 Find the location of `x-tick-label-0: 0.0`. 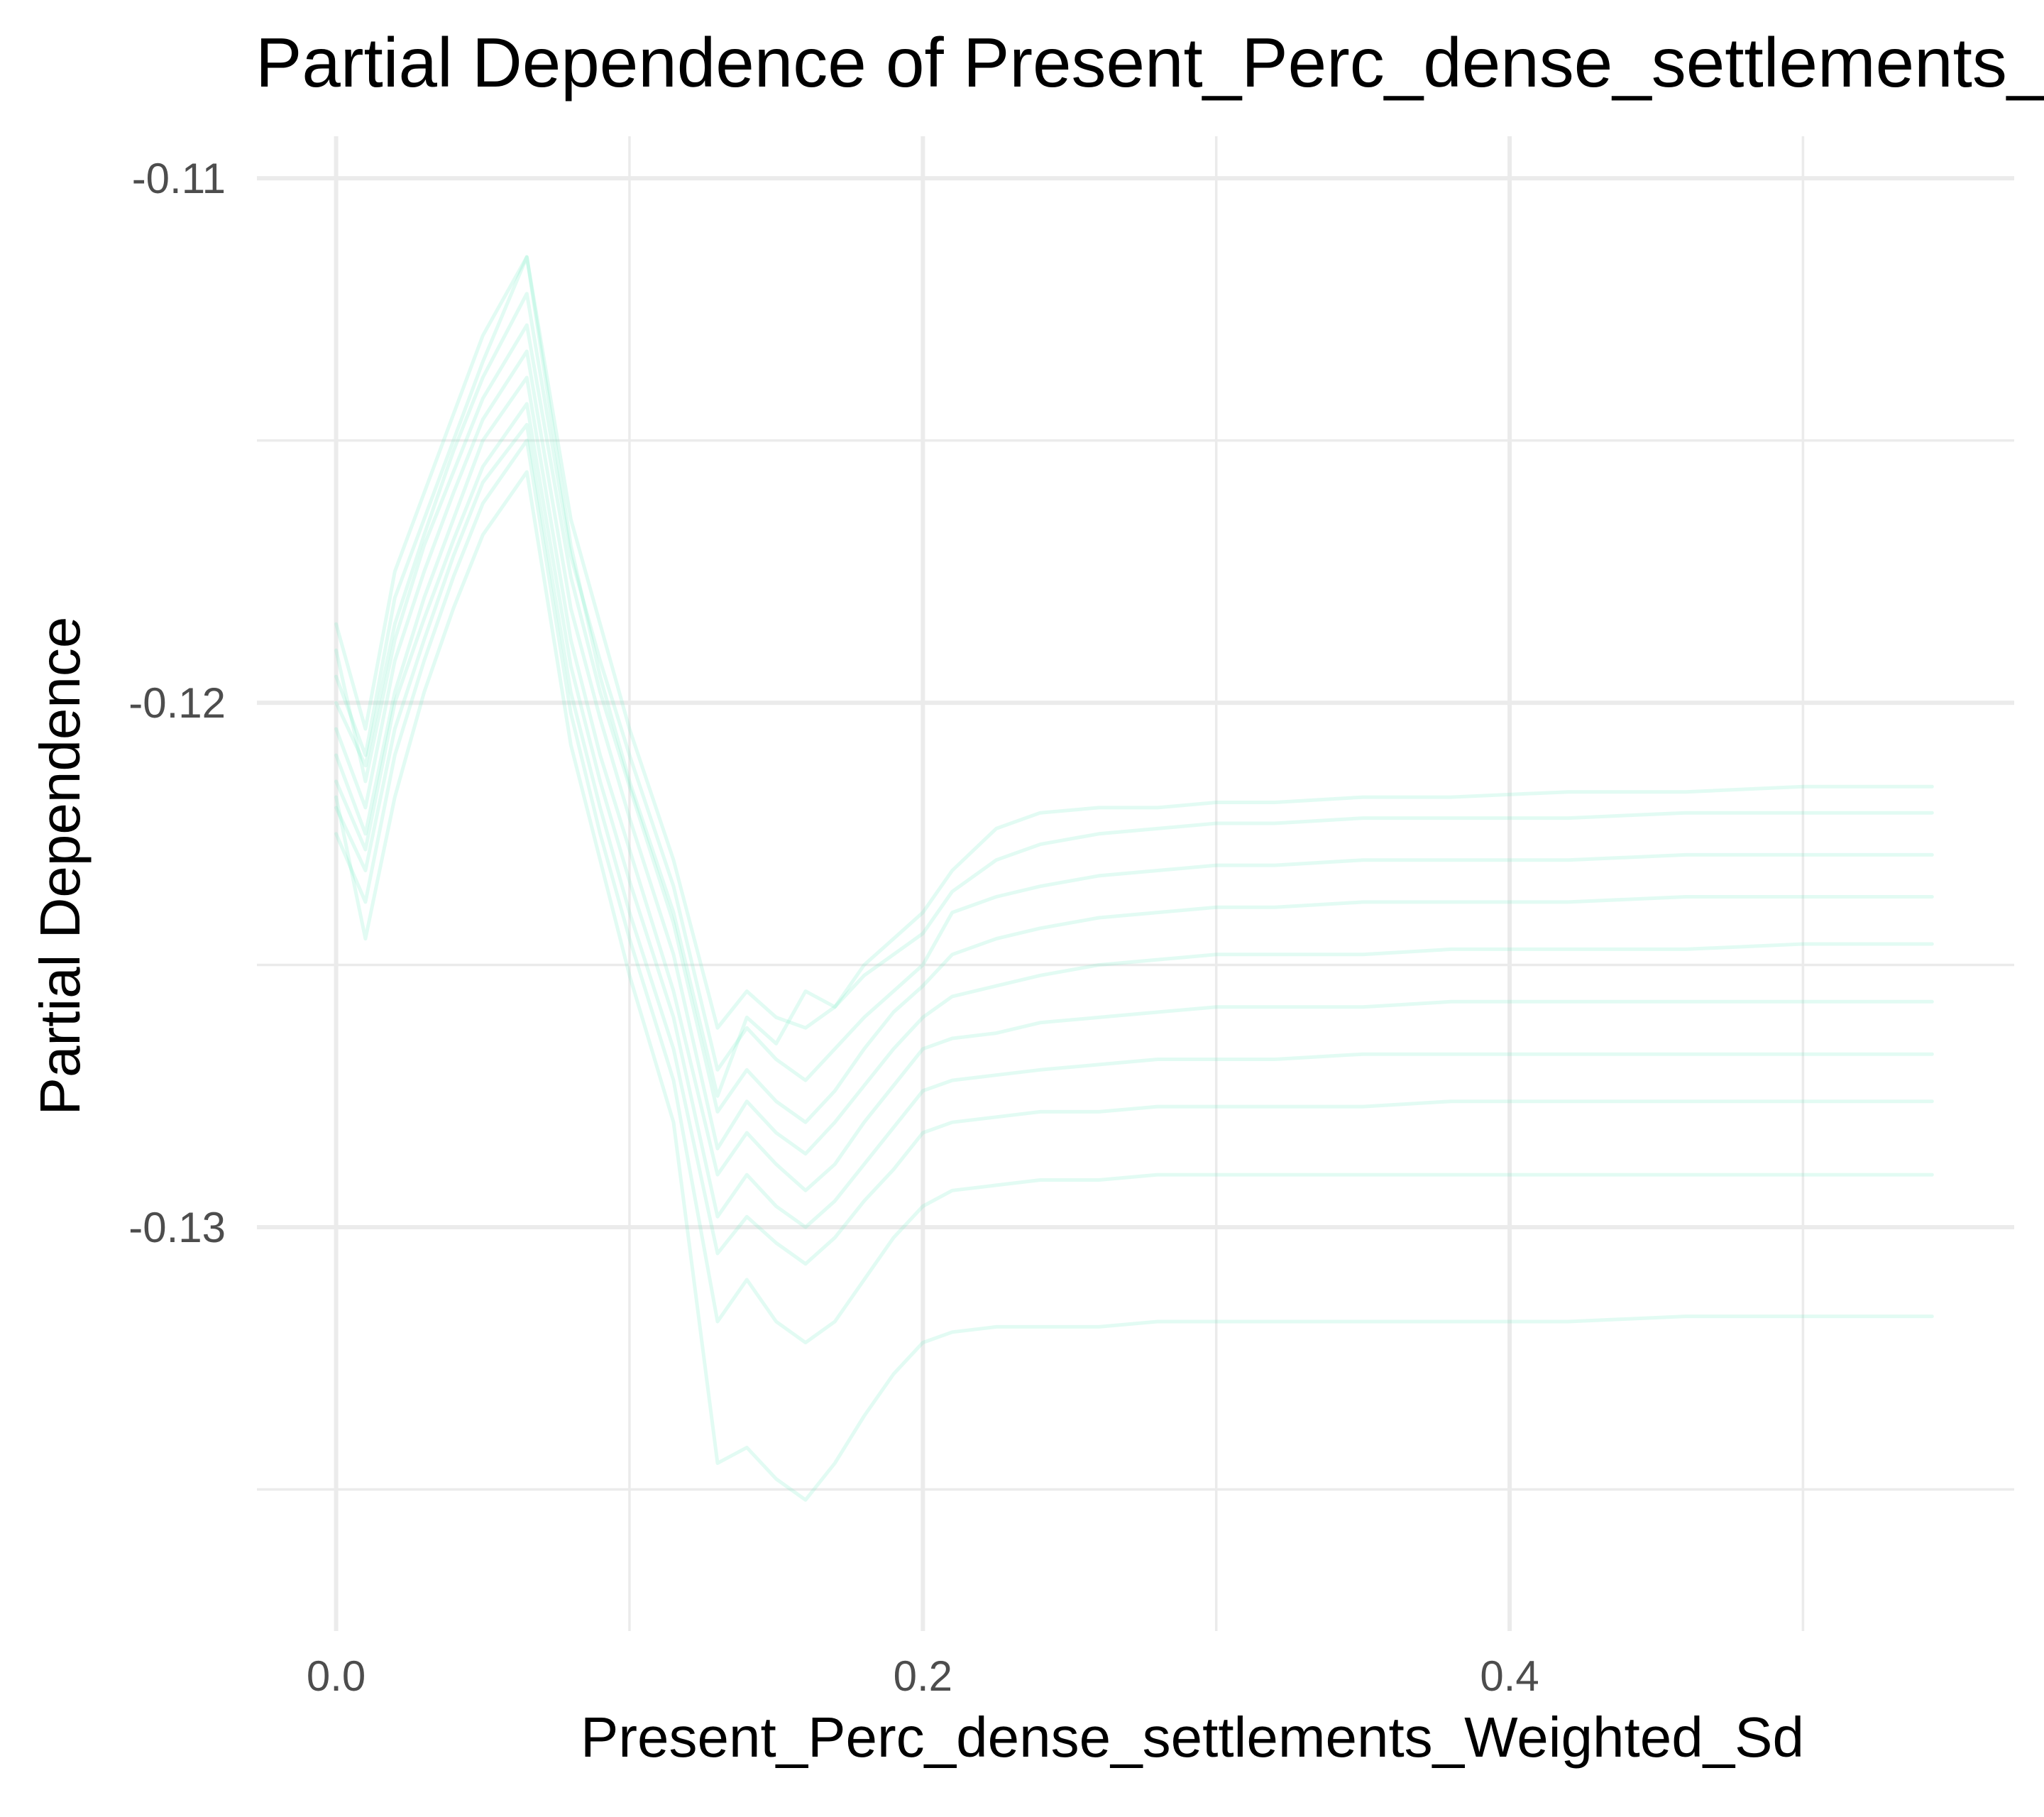

x-tick-label-0: 0.0 is located at coordinates (336, 1676).